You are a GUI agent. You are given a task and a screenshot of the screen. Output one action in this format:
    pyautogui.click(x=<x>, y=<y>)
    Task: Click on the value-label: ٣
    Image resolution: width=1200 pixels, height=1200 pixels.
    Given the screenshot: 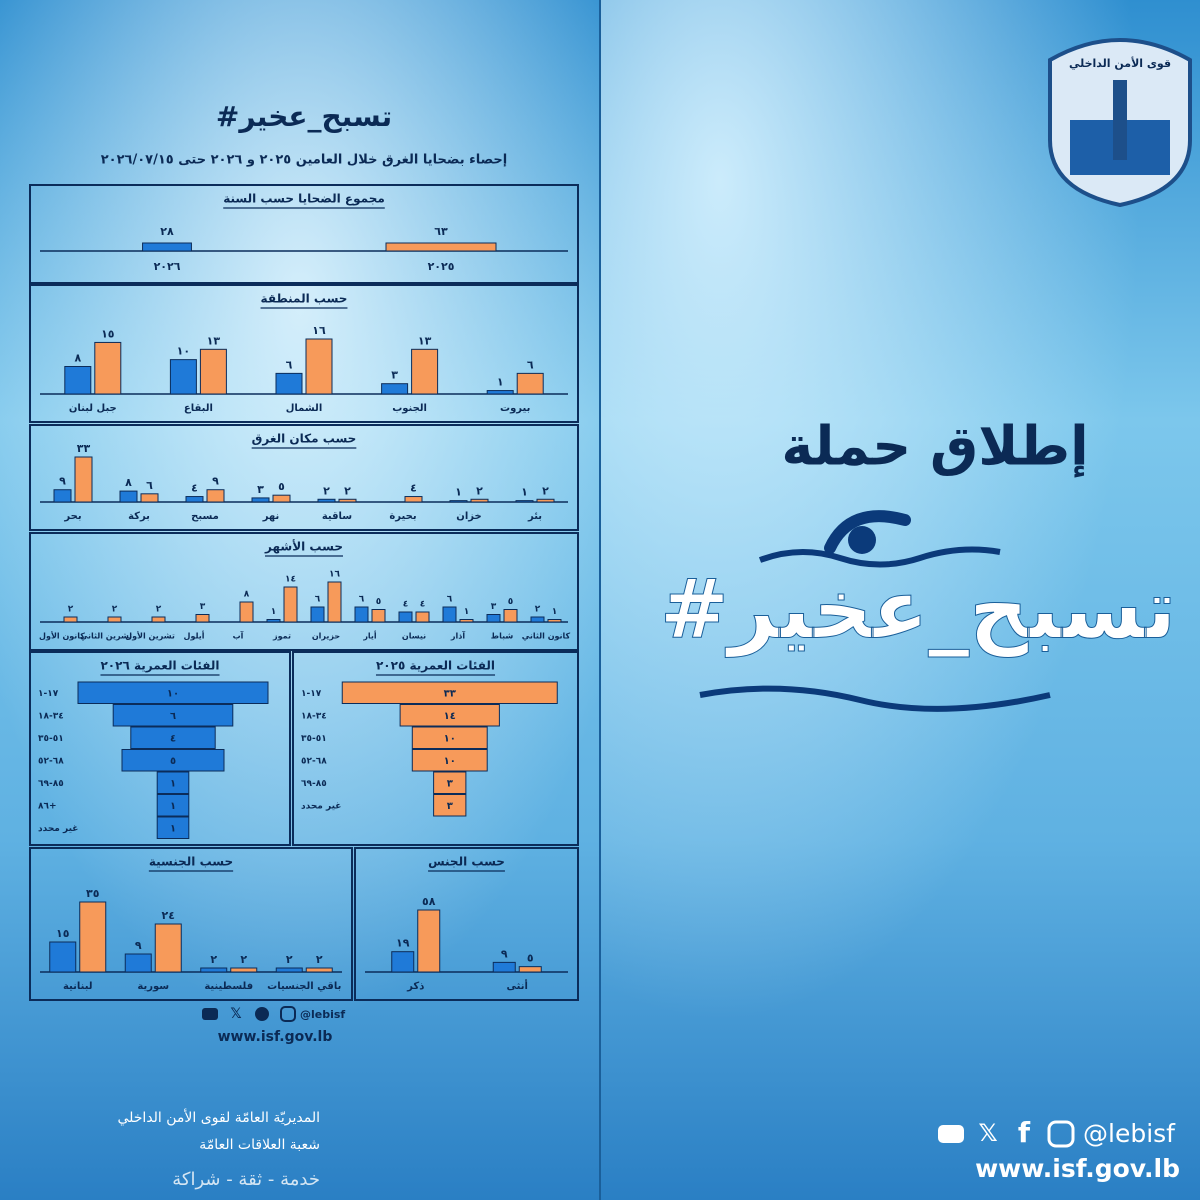 What is the action you would take?
    pyautogui.click(x=260, y=489)
    